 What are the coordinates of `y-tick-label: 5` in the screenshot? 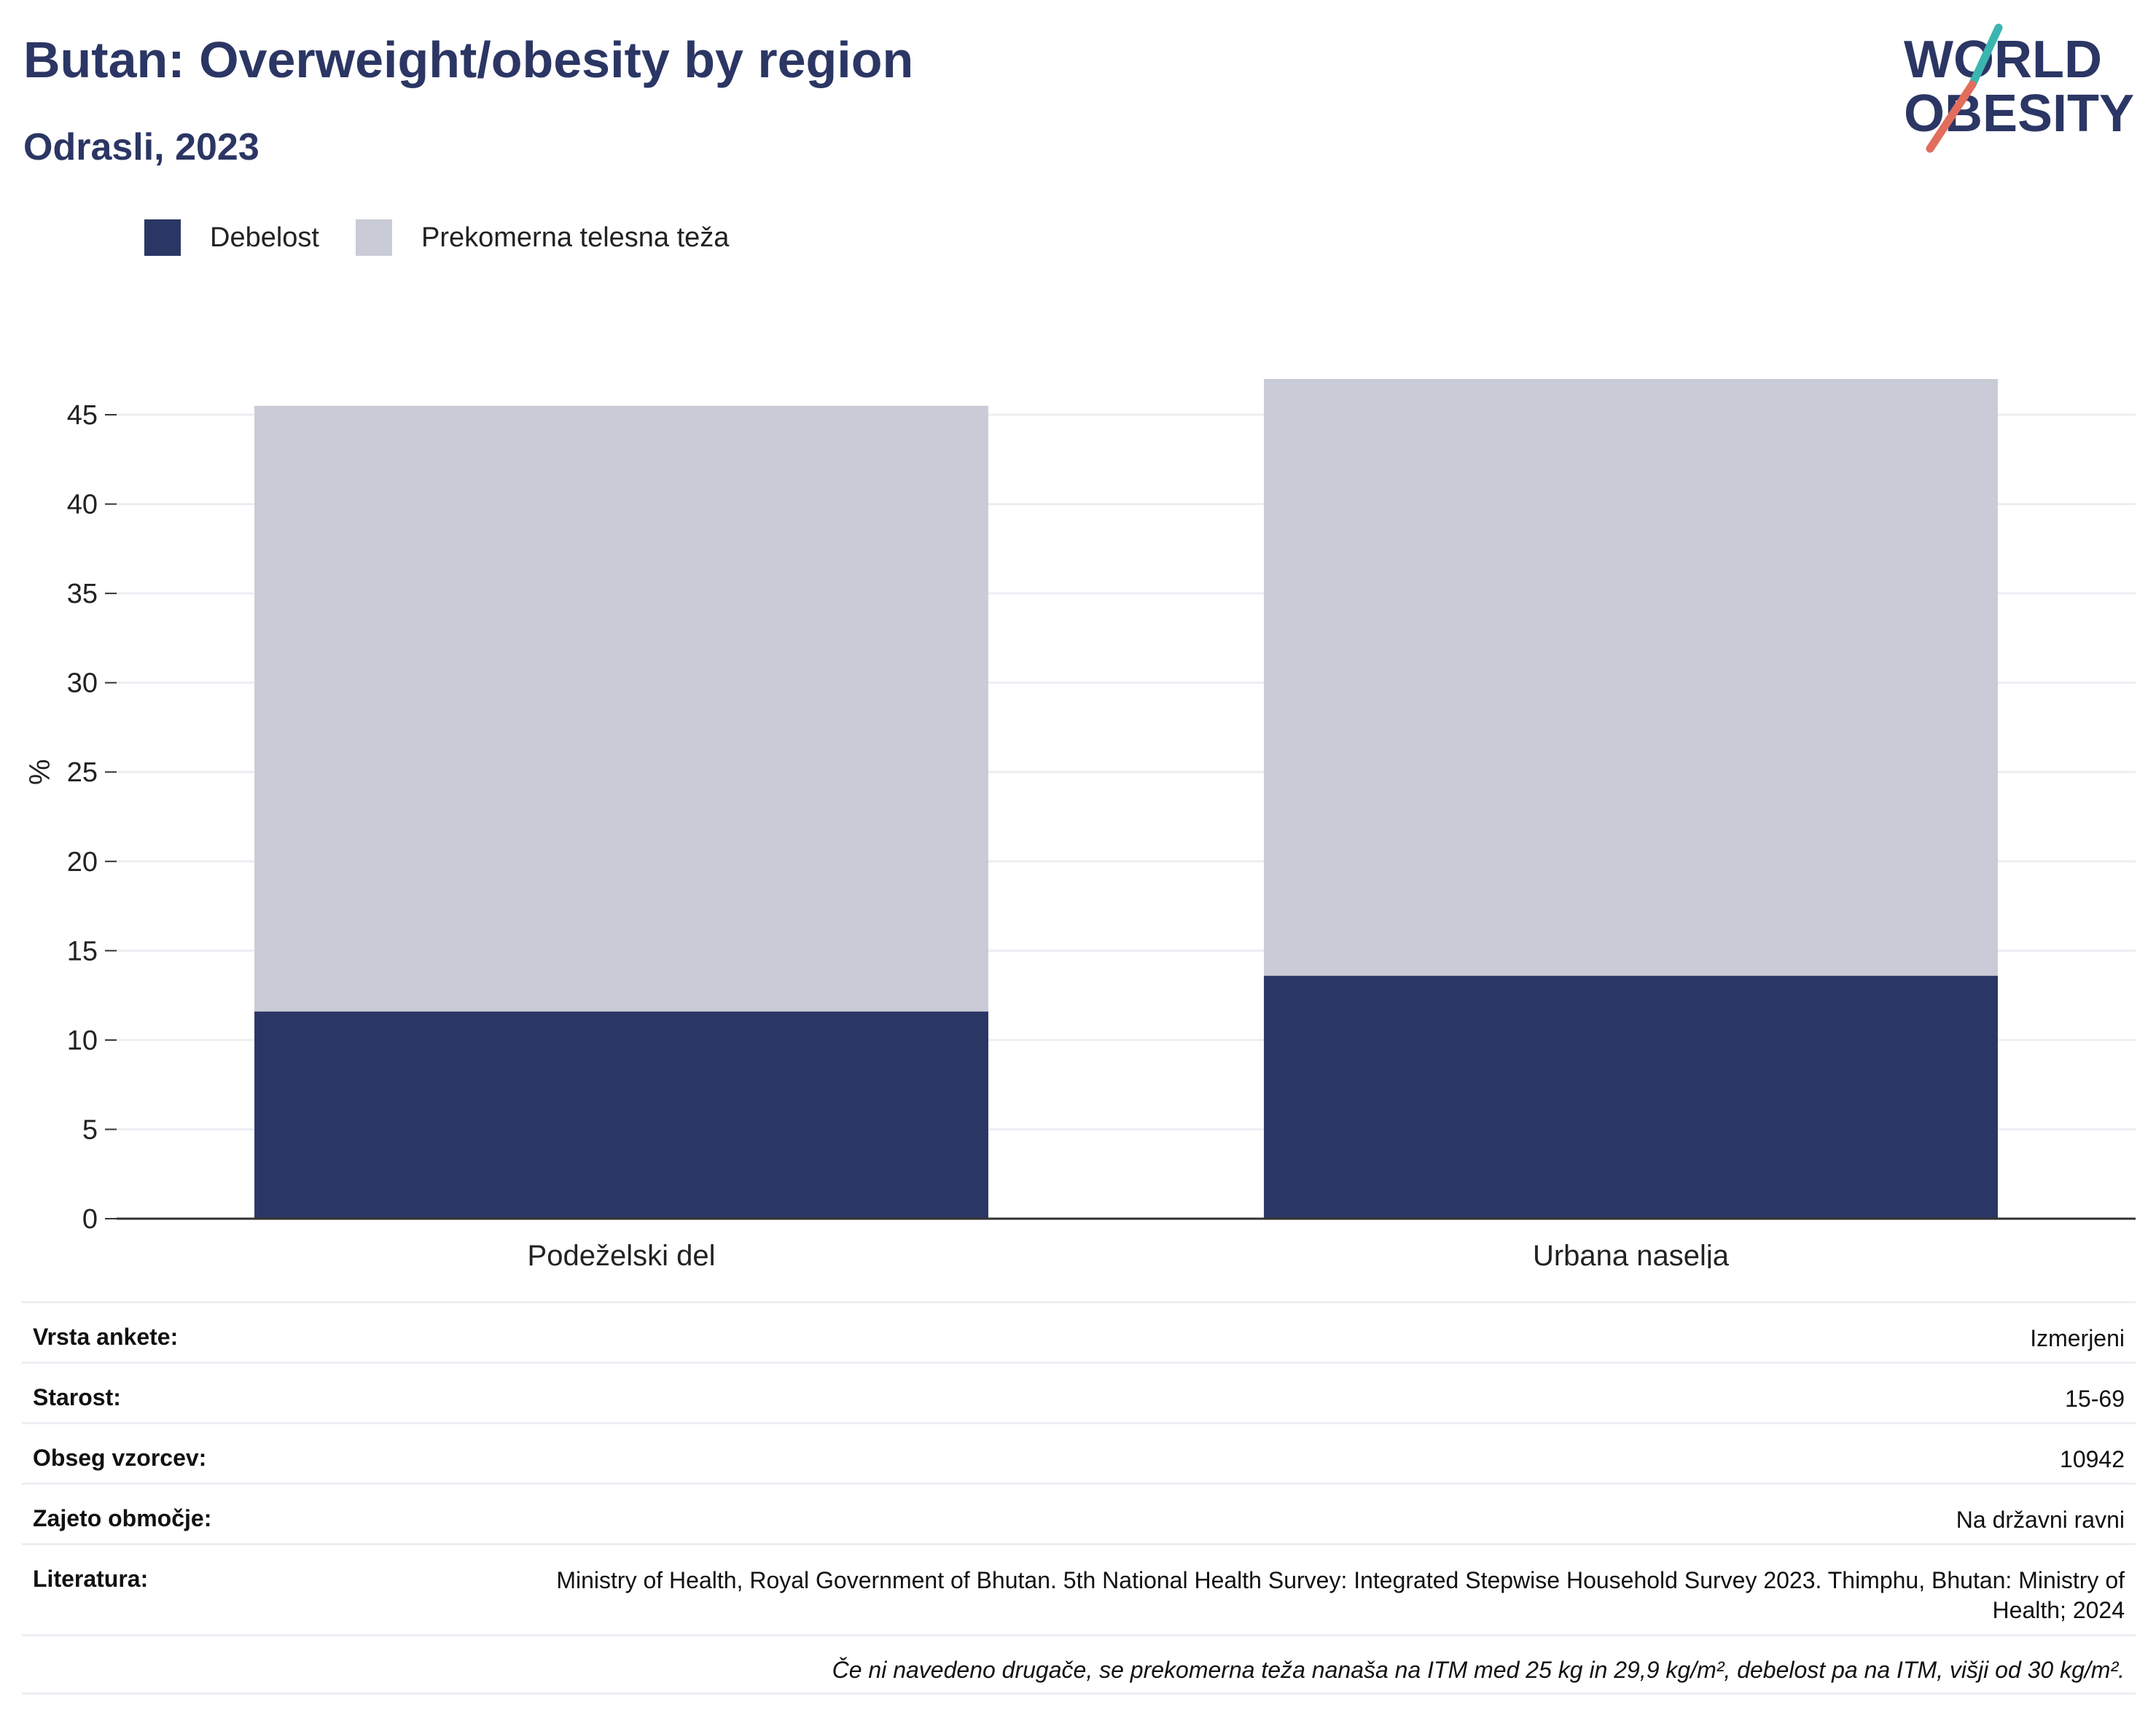 It's located at (90, 1129).